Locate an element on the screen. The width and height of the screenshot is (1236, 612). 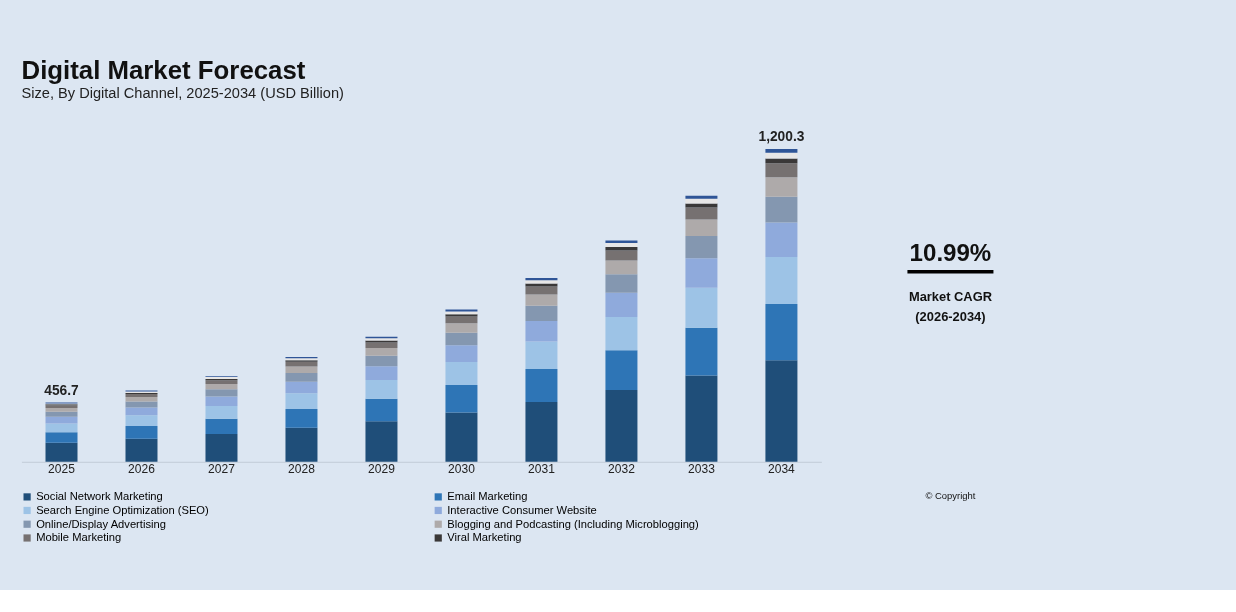
legend-label: Search Engine Optimization (SEO) is located at coordinates (123, 509).